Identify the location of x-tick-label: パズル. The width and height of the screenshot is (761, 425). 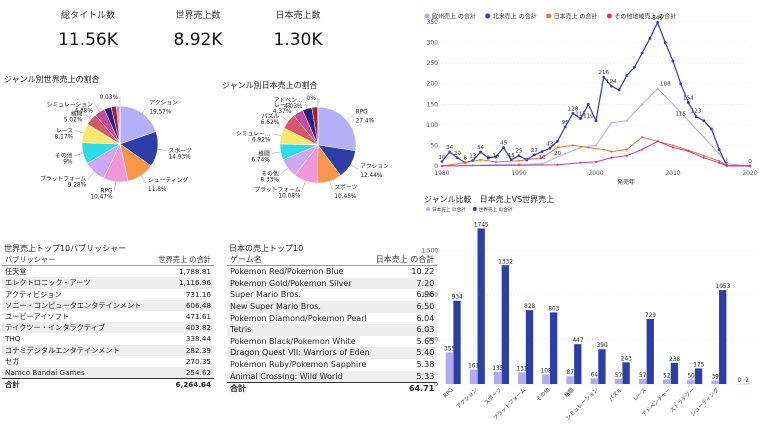
(616, 394).